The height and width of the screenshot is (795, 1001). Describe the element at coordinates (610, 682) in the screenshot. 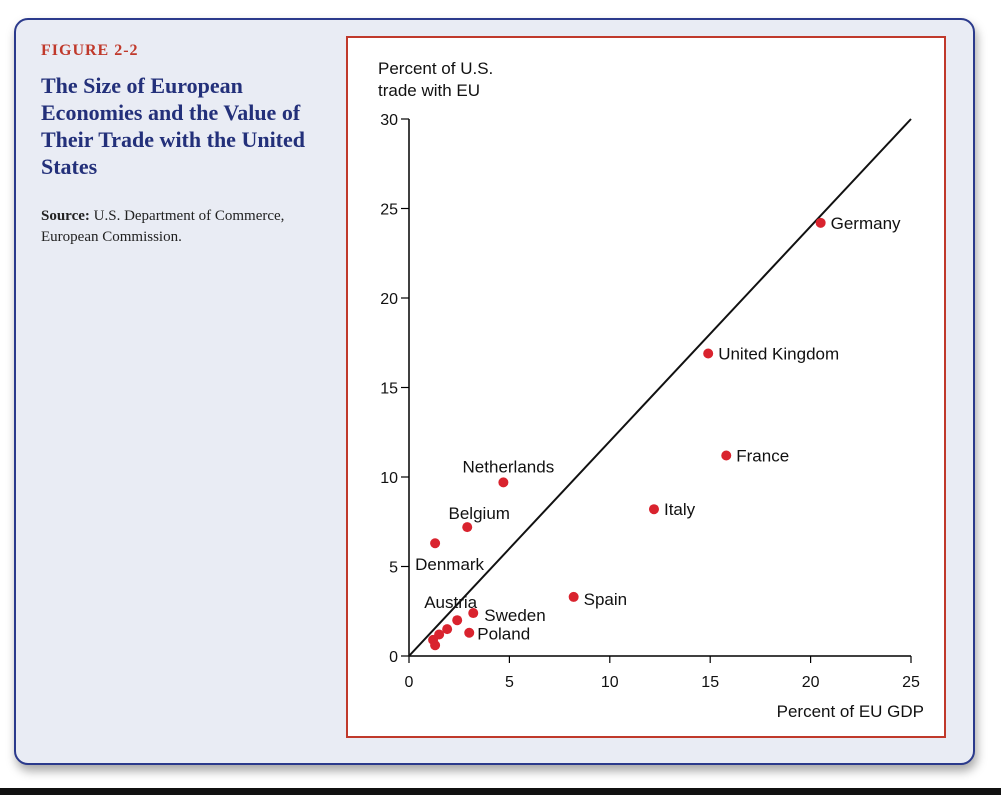

I see `x-tick-label: 10` at that location.